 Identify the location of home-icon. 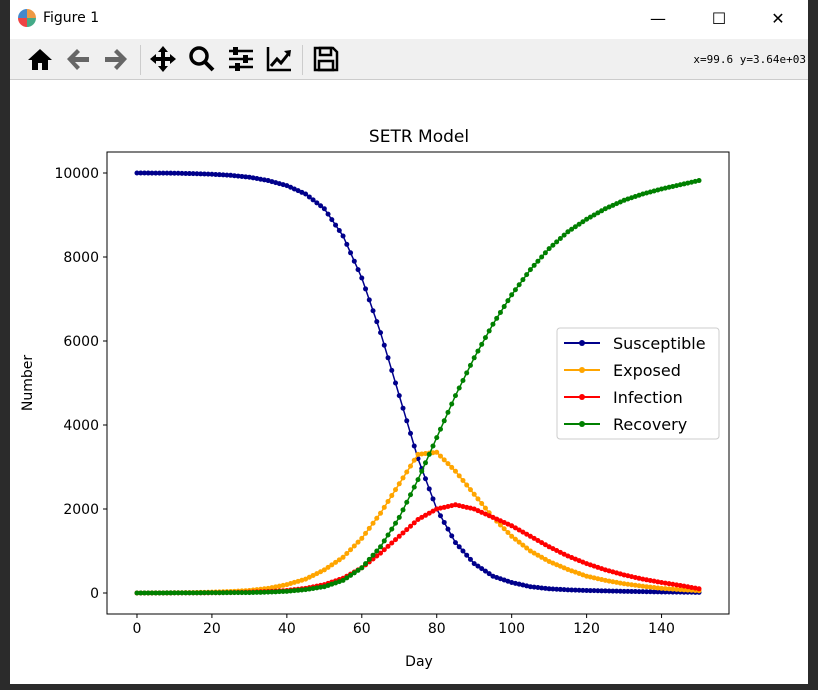
(40, 59).